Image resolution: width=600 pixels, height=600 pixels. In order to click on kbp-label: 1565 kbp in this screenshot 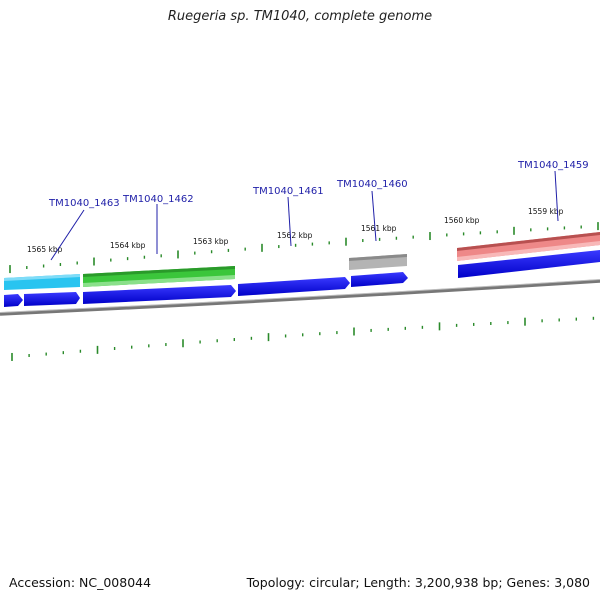, I will do `click(45, 249)`.